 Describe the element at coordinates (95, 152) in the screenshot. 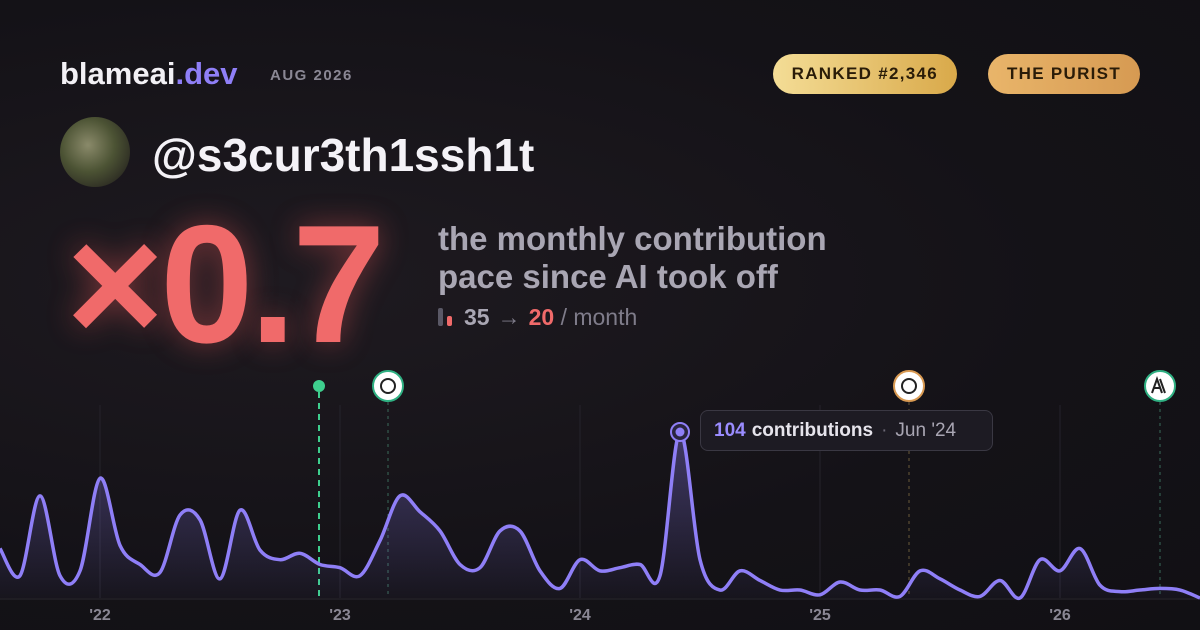

I see `avatar` at that location.